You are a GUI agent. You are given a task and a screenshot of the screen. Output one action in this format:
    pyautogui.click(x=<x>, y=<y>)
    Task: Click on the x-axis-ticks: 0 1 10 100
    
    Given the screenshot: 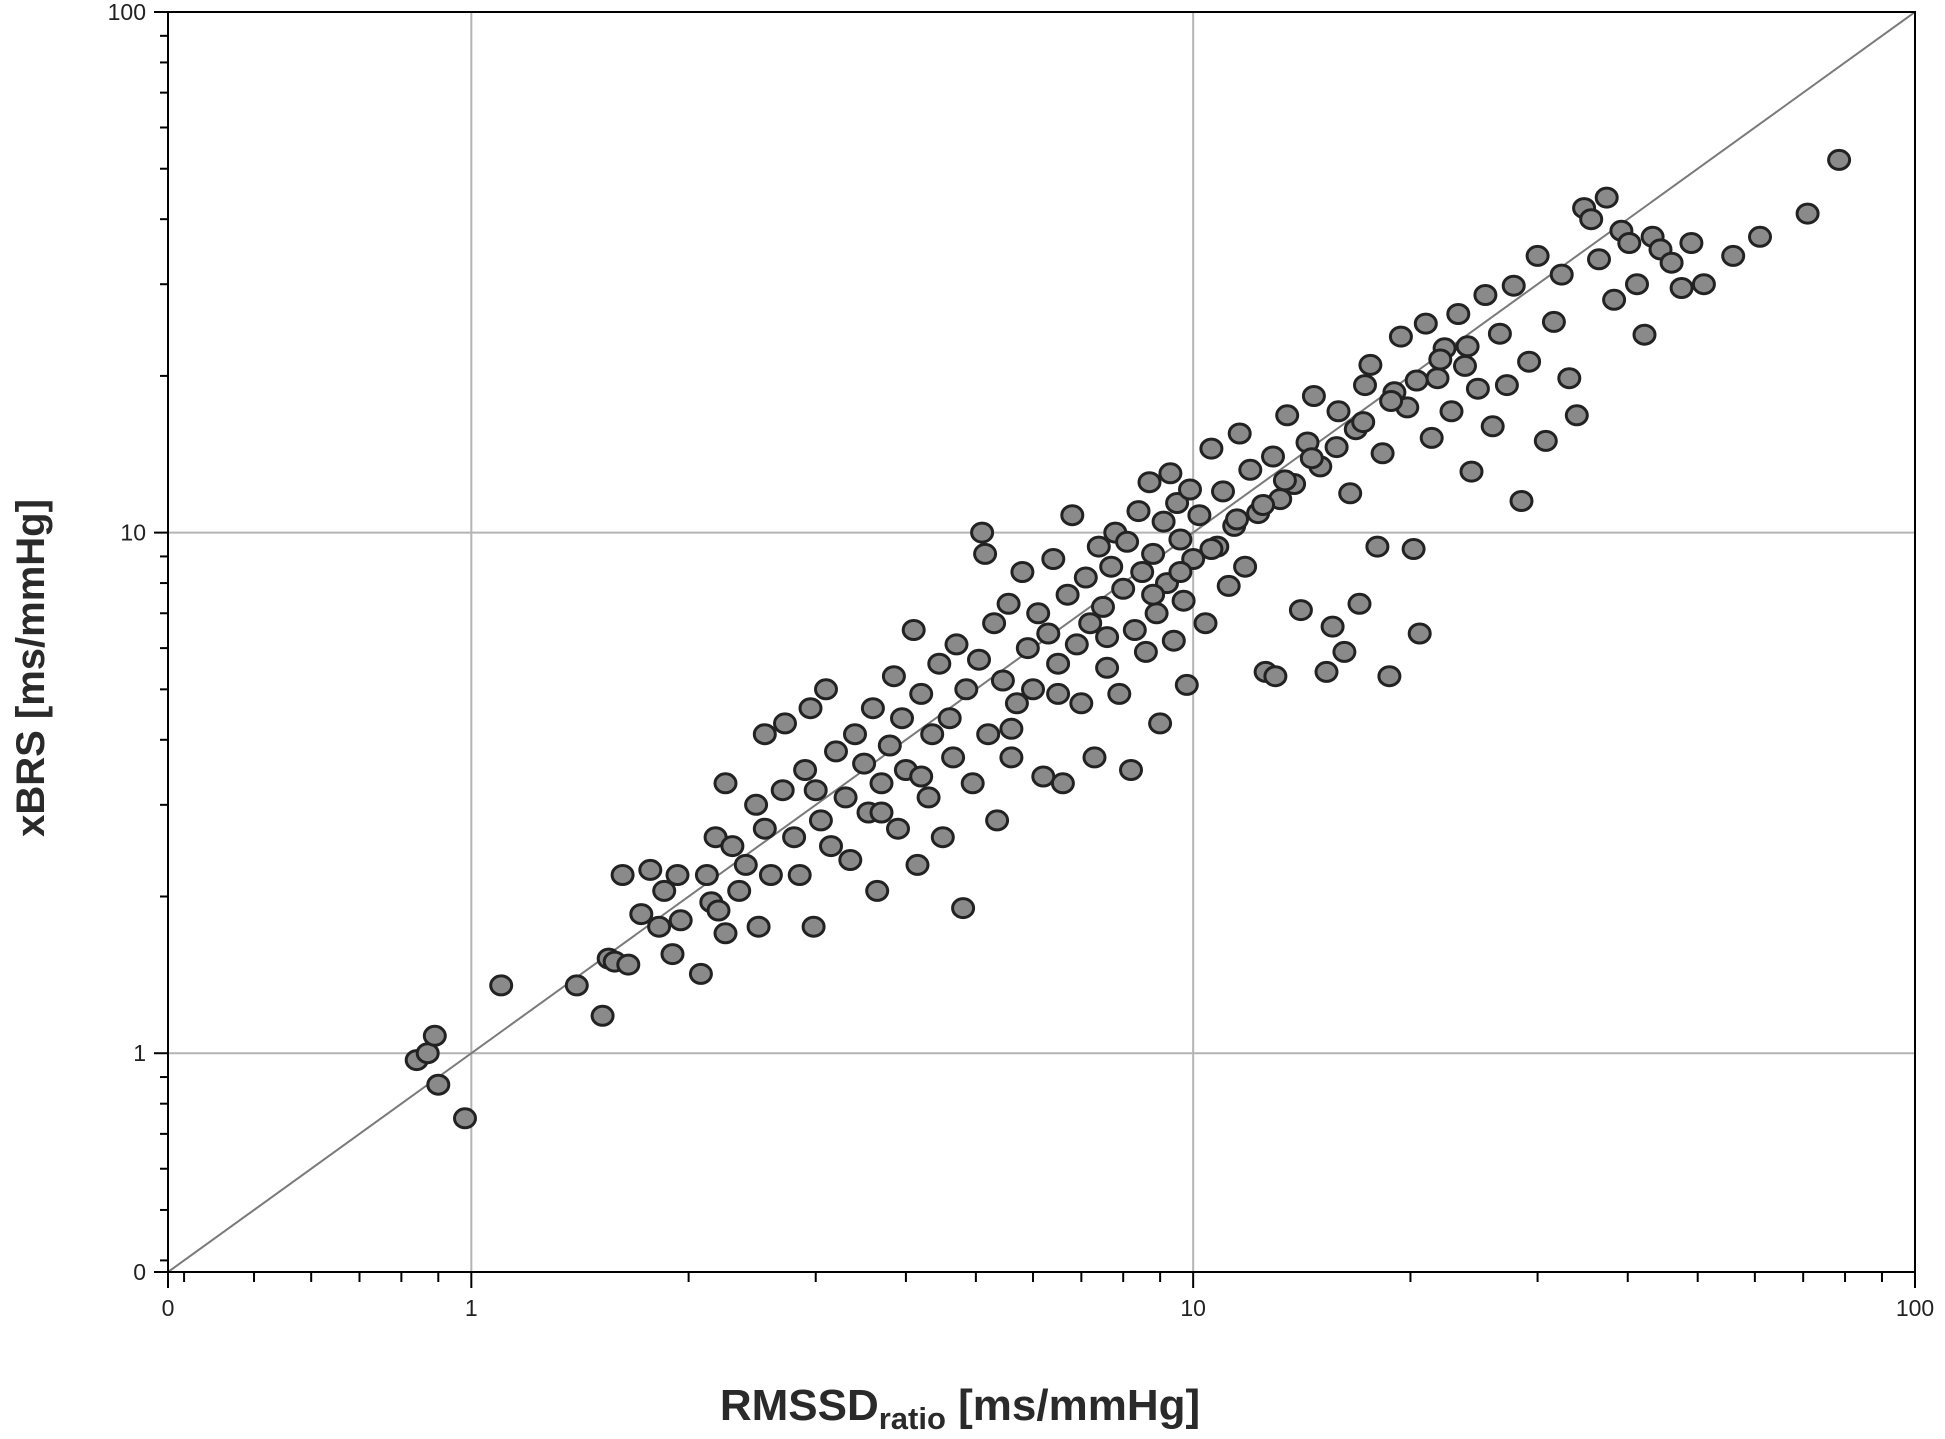 What is the action you would take?
    pyautogui.click(x=1048, y=1296)
    